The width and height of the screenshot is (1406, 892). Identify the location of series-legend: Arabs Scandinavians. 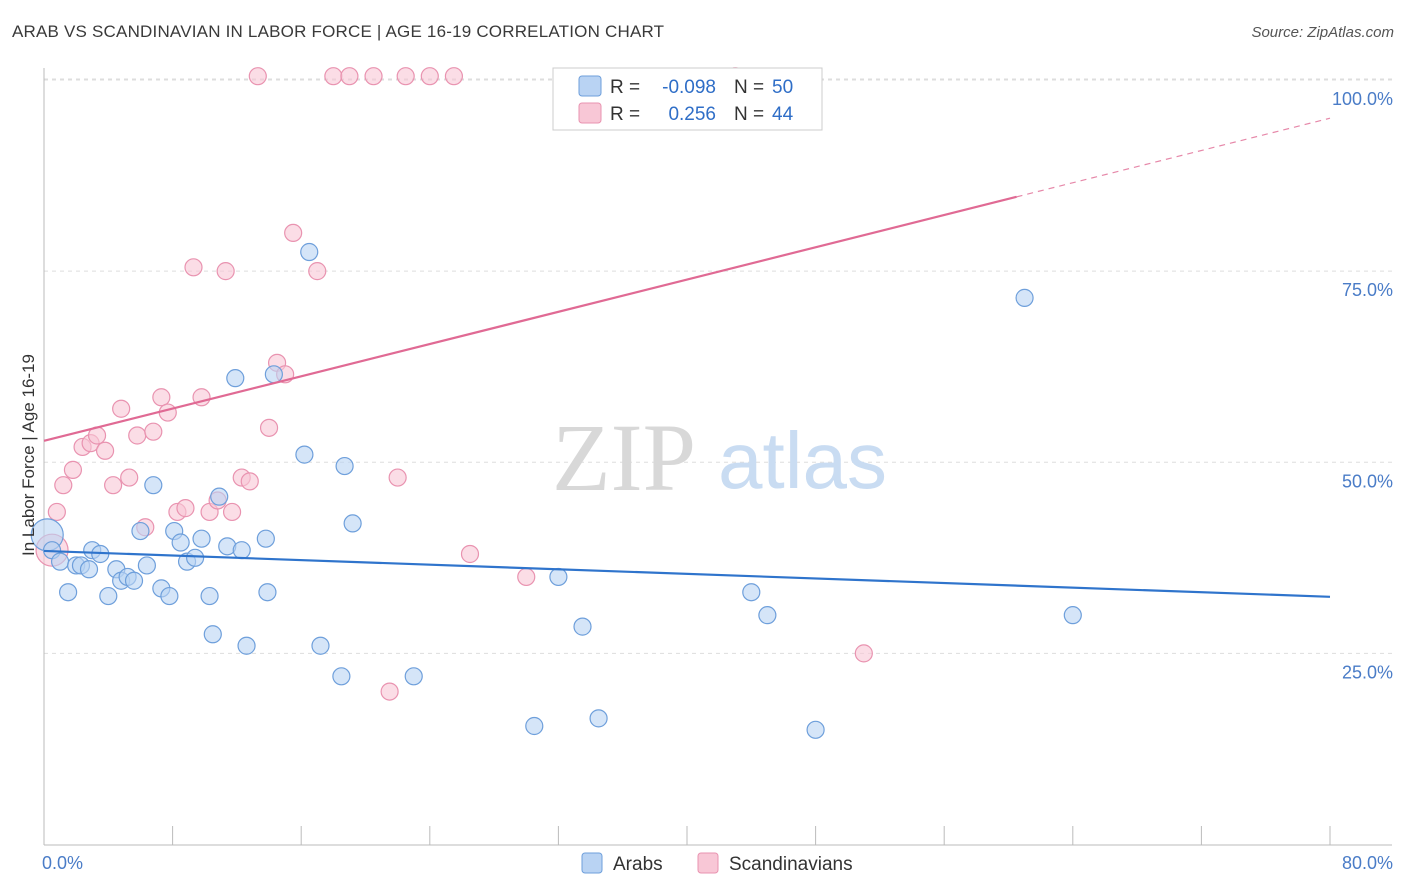
(717, 863).